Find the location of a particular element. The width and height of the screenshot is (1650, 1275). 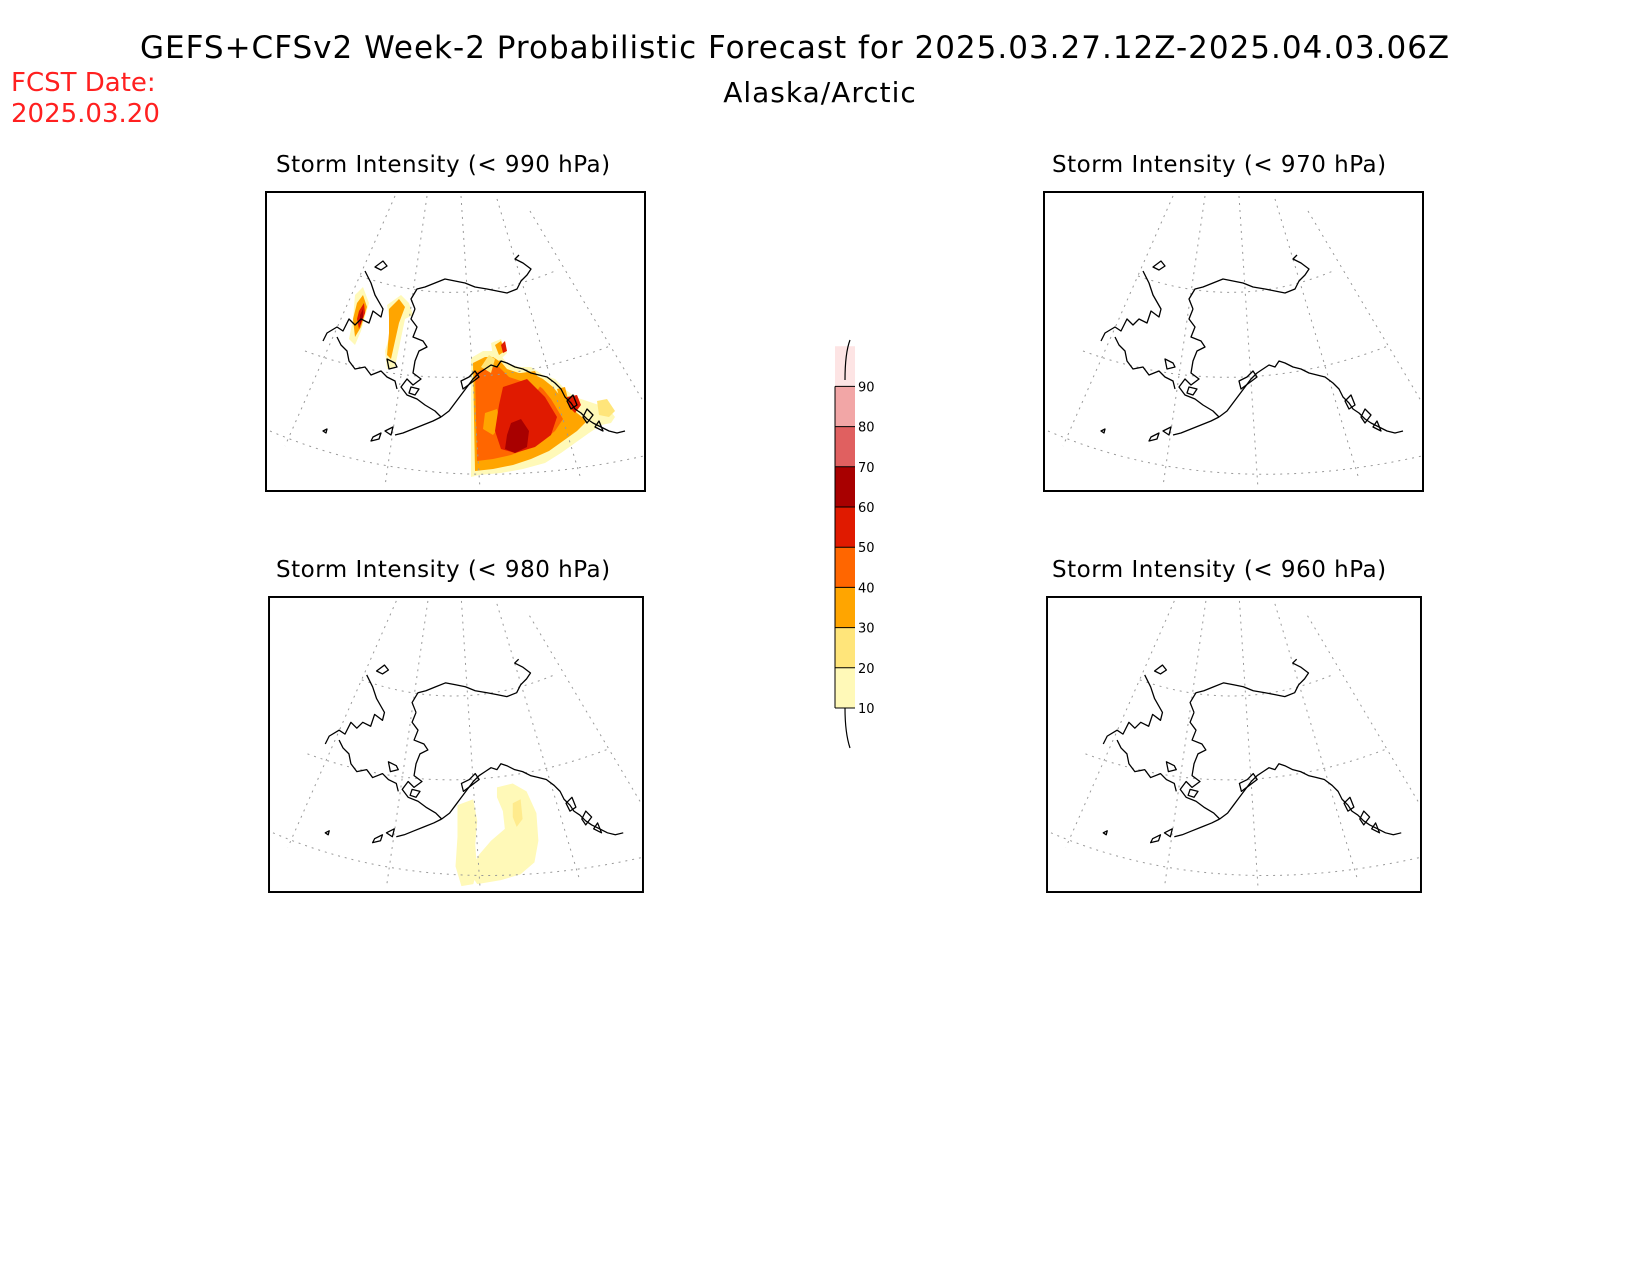

colorbar-level-label: 40 is located at coordinates (866, 588).